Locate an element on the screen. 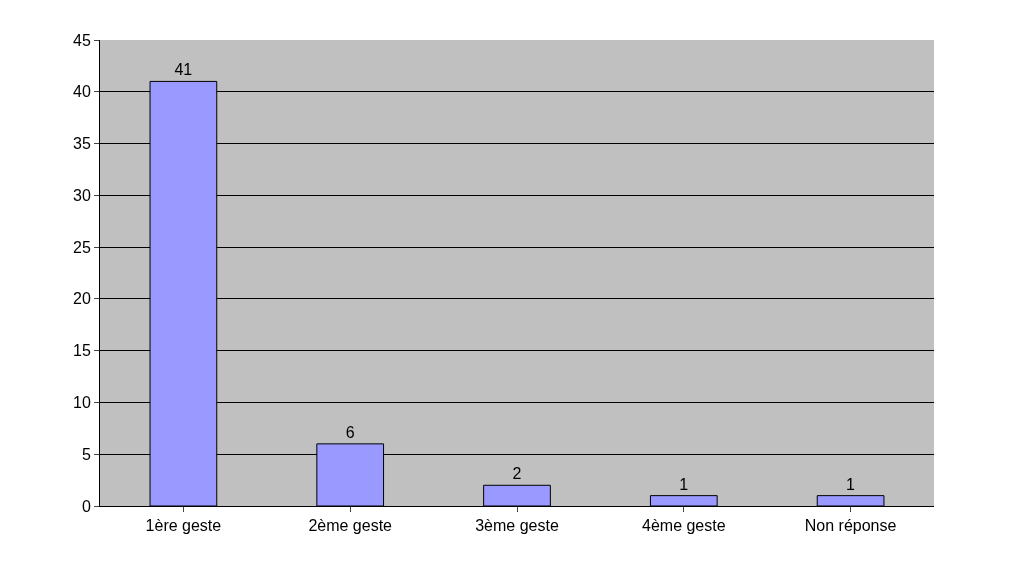  y-tick-label: 15 is located at coordinates (82, 351).